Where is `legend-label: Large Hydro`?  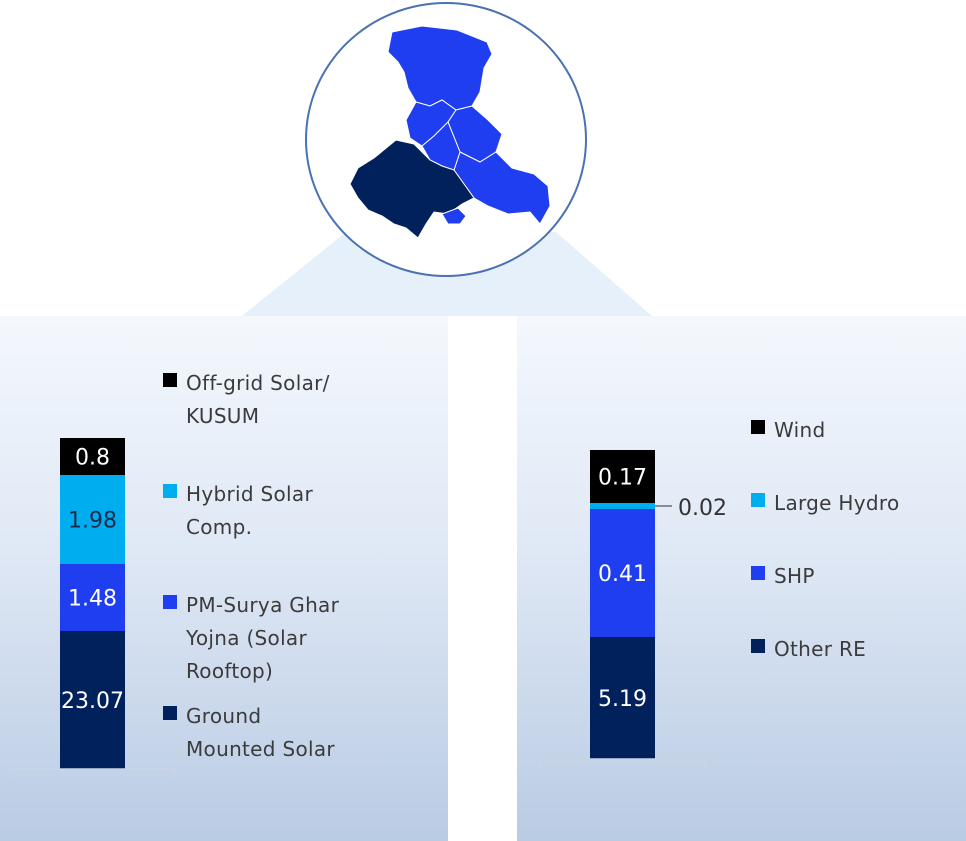
legend-label: Large Hydro is located at coordinates (837, 503).